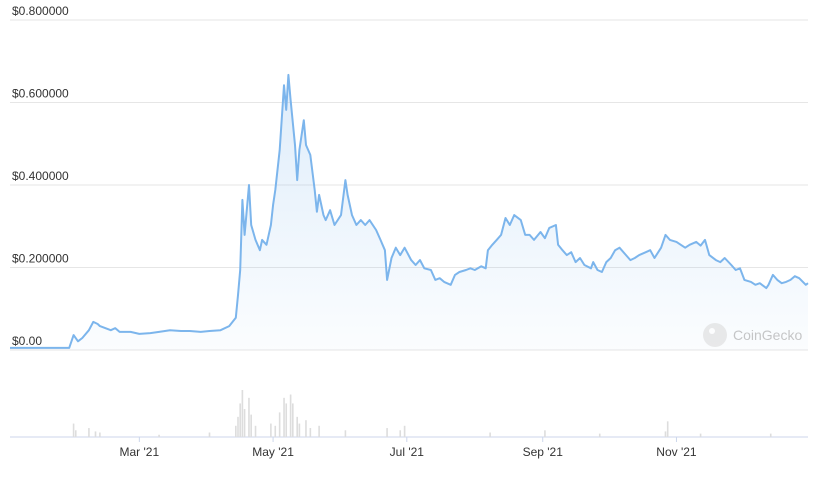 The image size is (823, 479). I want to click on watermark-logo, so click(715, 335).